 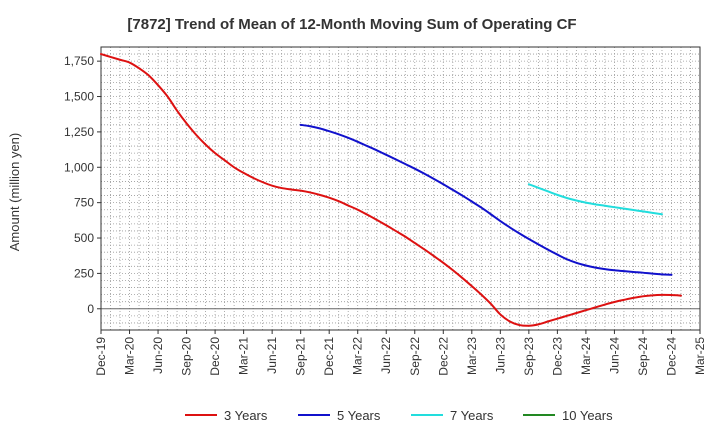 What do you see at coordinates (79, 97) in the screenshot?
I see `y-tick-label: 1,500` at bounding box center [79, 97].